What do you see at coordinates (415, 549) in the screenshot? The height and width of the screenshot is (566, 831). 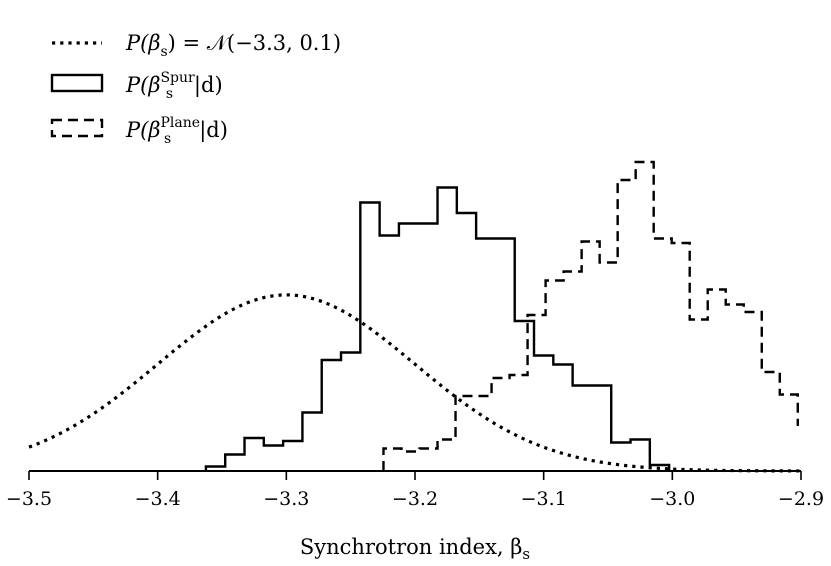 I see `x-axis-label: Synchrotron index, βs` at bounding box center [415, 549].